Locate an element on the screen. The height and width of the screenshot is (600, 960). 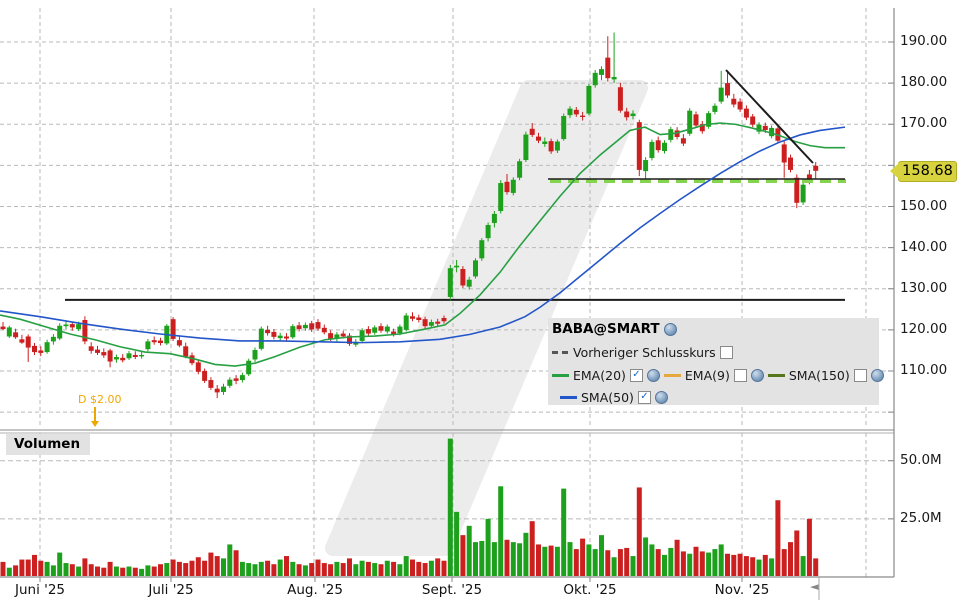
price-axis-label: 180.00 is located at coordinates (924, 82).